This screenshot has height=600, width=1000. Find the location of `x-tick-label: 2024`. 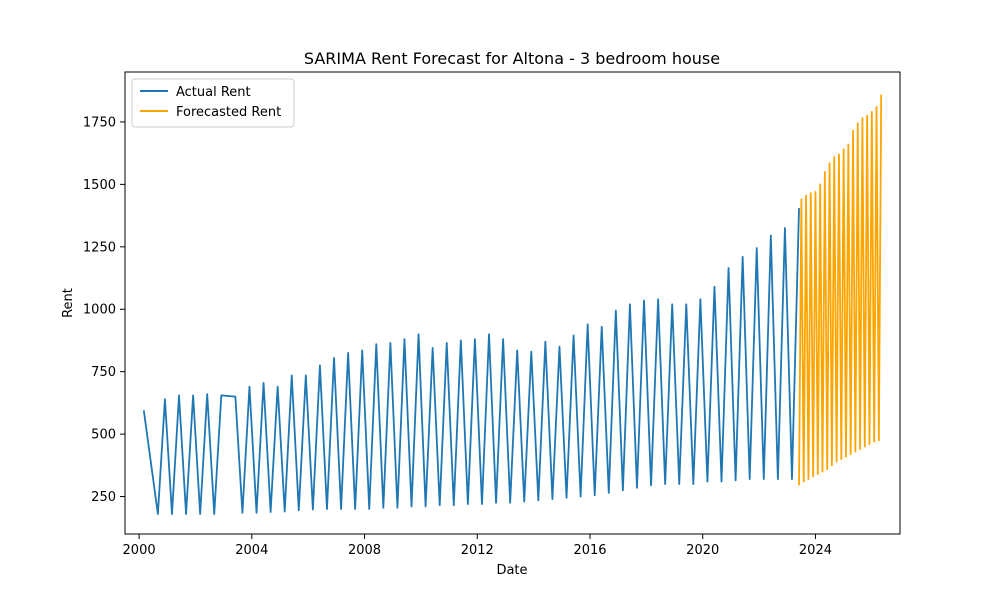

x-tick-label: 2024 is located at coordinates (815, 550).